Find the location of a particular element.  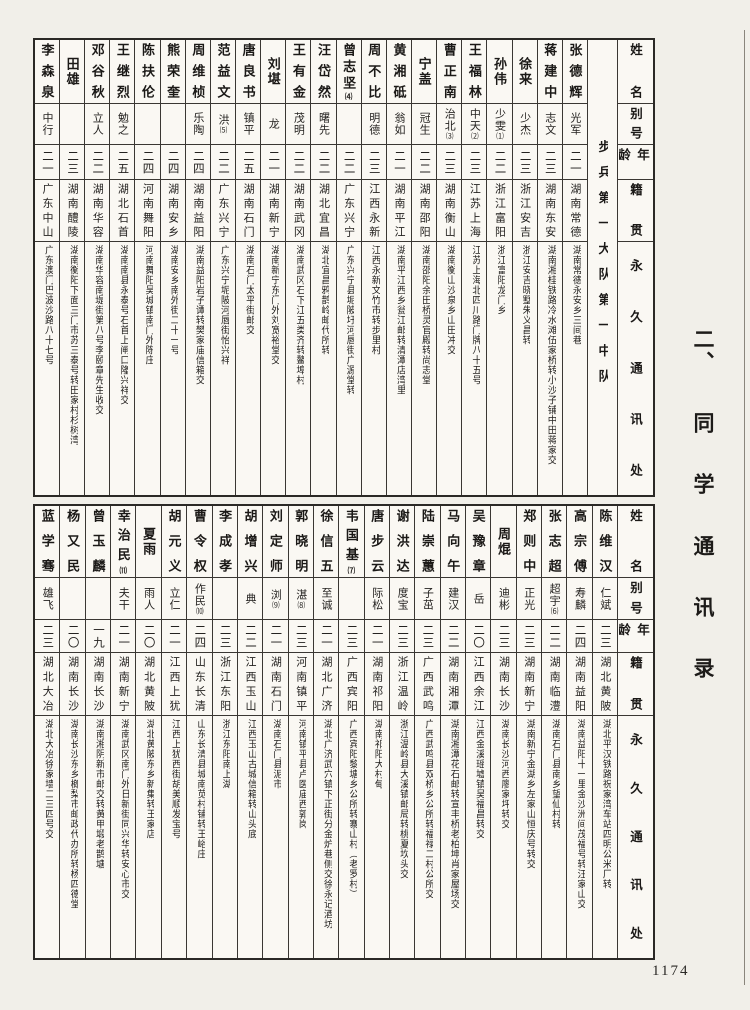

native-place-cell: 湖南平江 is located at coordinates (399, 211).